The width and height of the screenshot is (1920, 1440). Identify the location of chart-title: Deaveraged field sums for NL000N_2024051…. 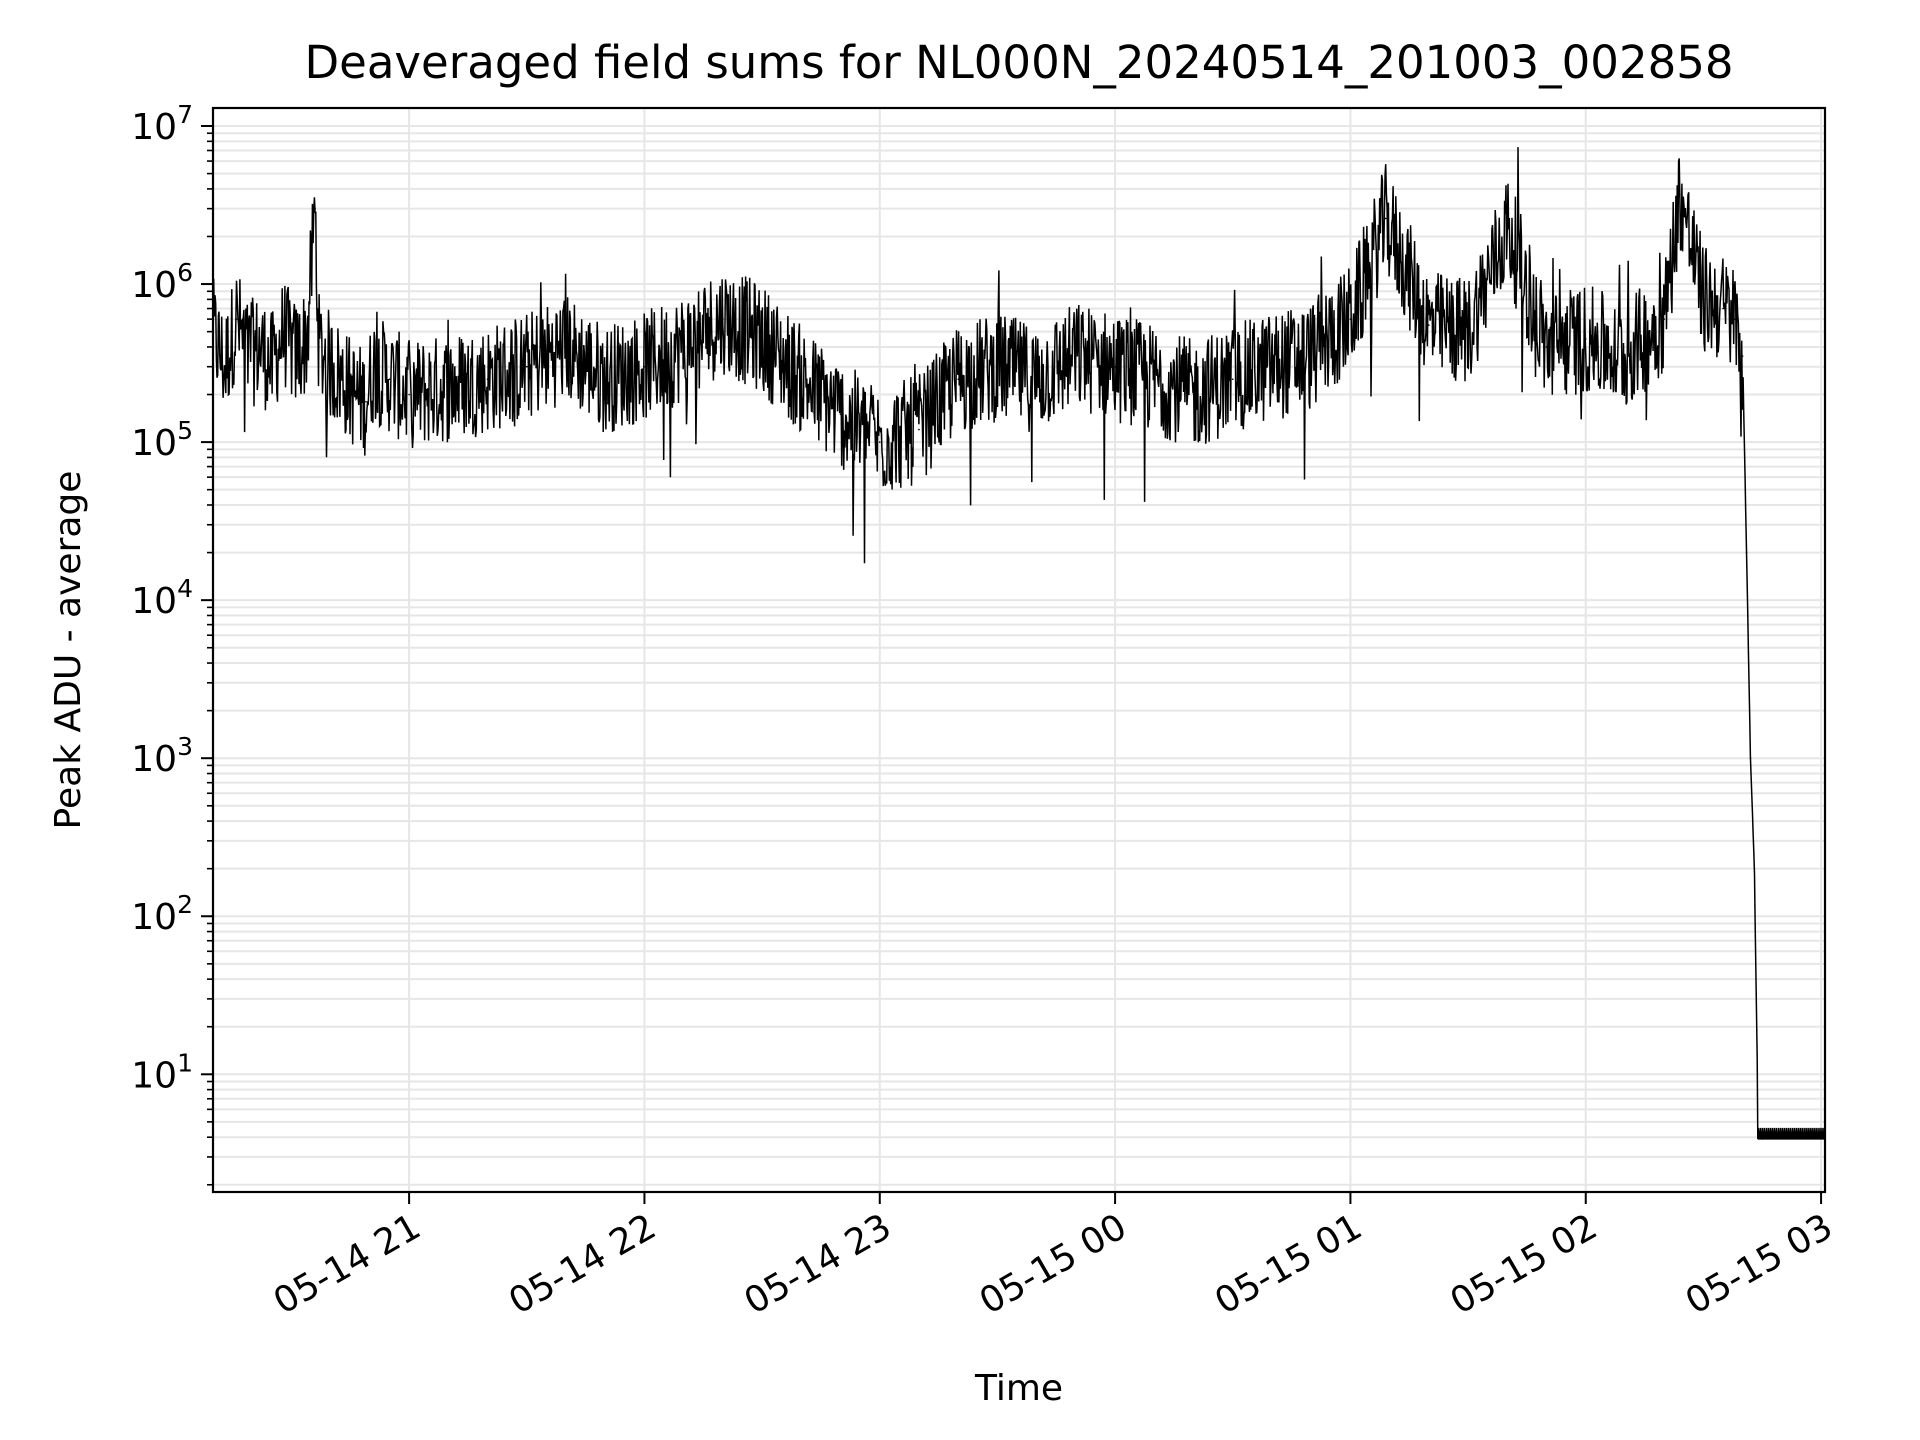
(1019, 62).